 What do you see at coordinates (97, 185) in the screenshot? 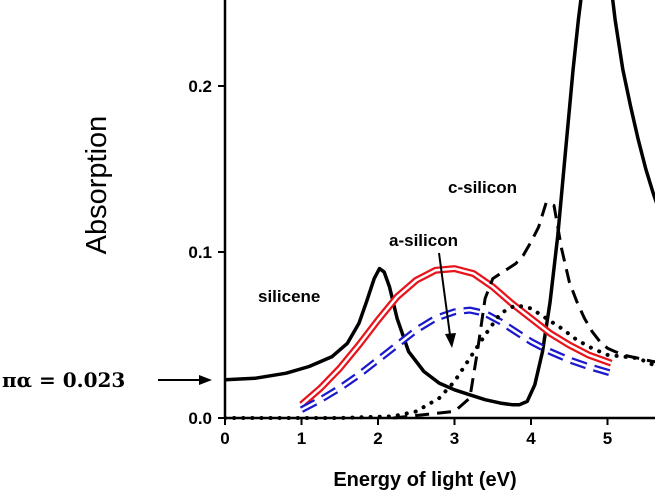
I see `y-axis-title: Absorption` at bounding box center [97, 185].